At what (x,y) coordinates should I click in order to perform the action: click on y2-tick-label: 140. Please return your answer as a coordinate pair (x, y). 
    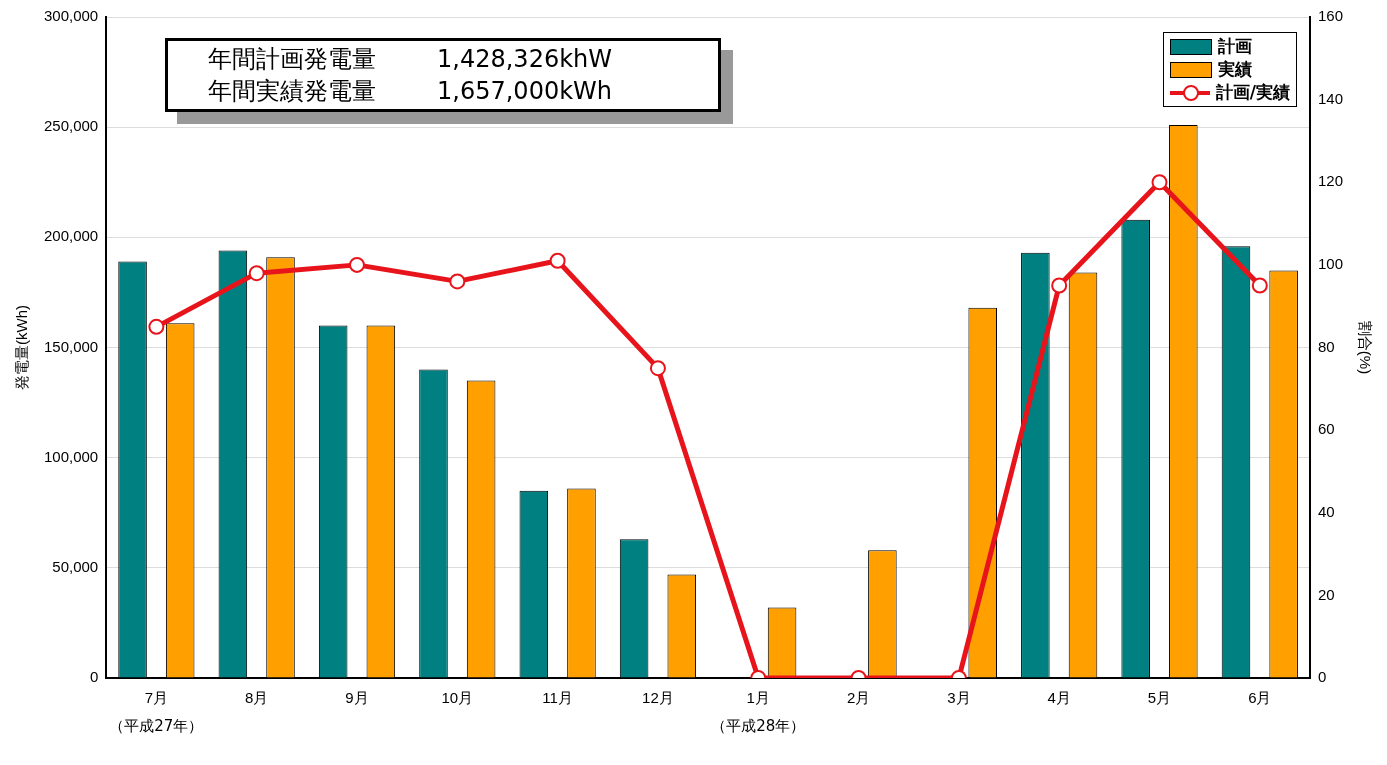
    Looking at the image, I should click on (1330, 98).